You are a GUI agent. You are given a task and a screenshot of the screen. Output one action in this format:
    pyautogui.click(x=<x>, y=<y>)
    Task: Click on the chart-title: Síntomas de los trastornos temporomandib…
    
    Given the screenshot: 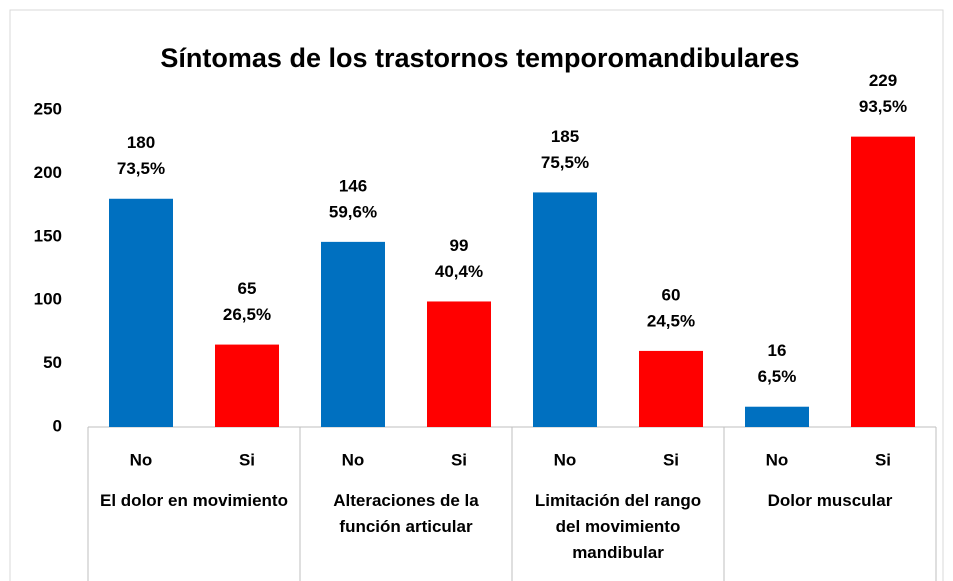 What is the action you would take?
    pyautogui.click(x=479, y=58)
    